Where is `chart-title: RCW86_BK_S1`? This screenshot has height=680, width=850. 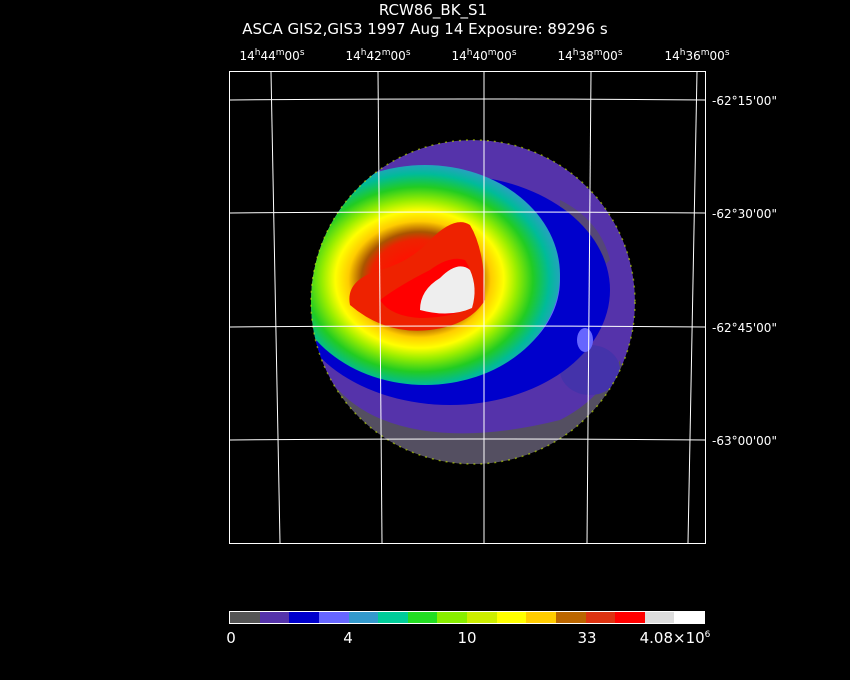
chart-title: RCW86_BK_S1 is located at coordinates (433, 10).